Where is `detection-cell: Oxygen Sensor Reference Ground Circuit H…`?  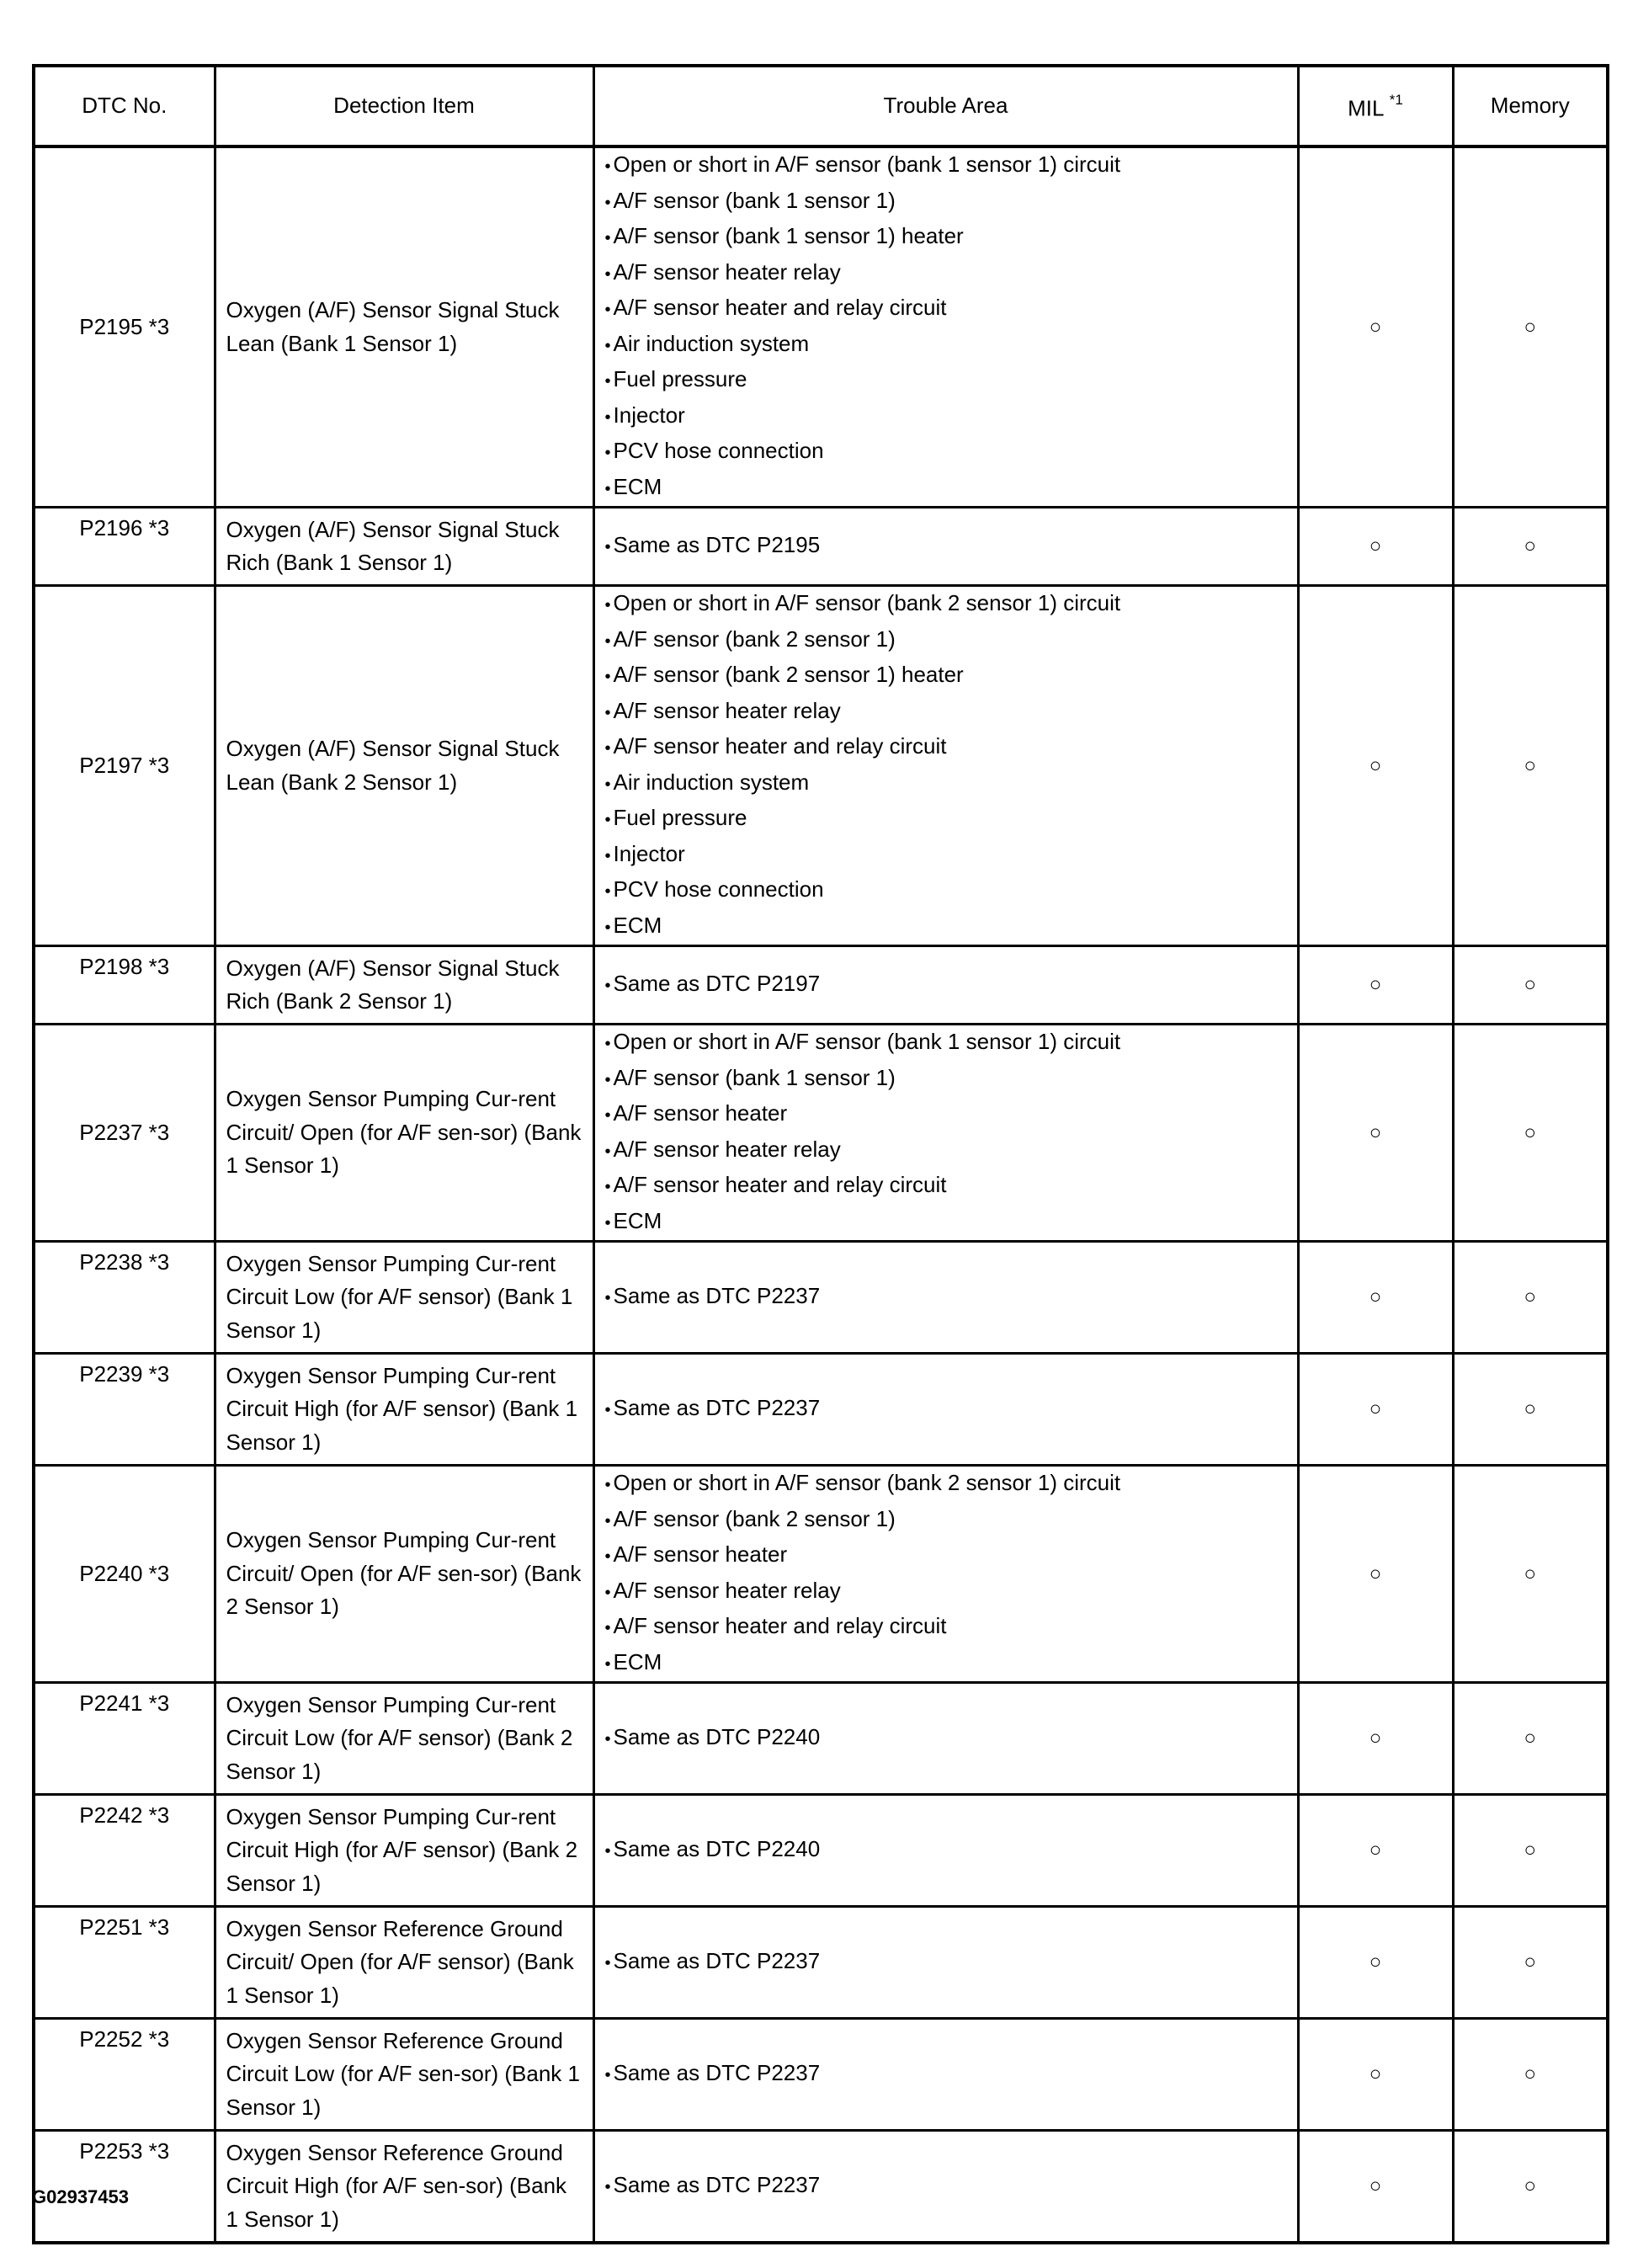
detection-cell: Oxygen Sensor Reference Ground Circuit H… is located at coordinates (404, 2186).